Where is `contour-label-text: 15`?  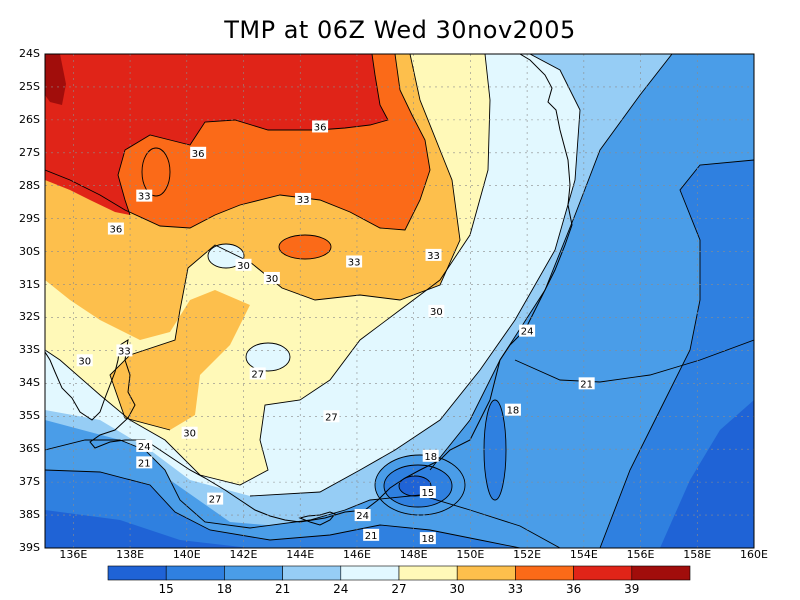
contour-label-text: 15 is located at coordinates (427, 493).